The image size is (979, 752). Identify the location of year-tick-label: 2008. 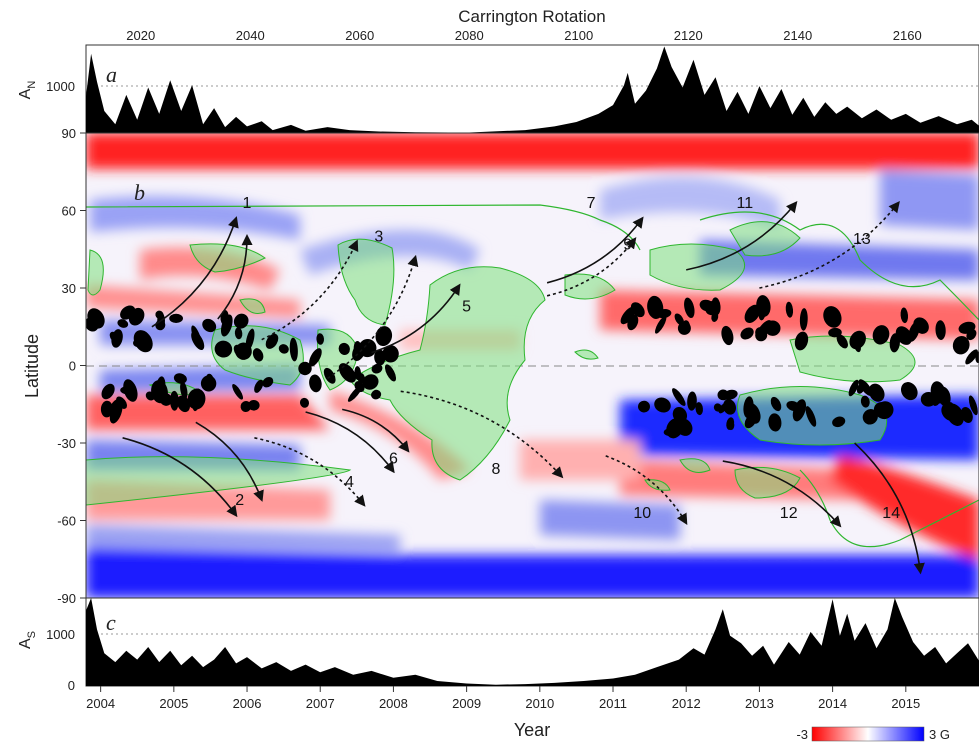
(393, 703).